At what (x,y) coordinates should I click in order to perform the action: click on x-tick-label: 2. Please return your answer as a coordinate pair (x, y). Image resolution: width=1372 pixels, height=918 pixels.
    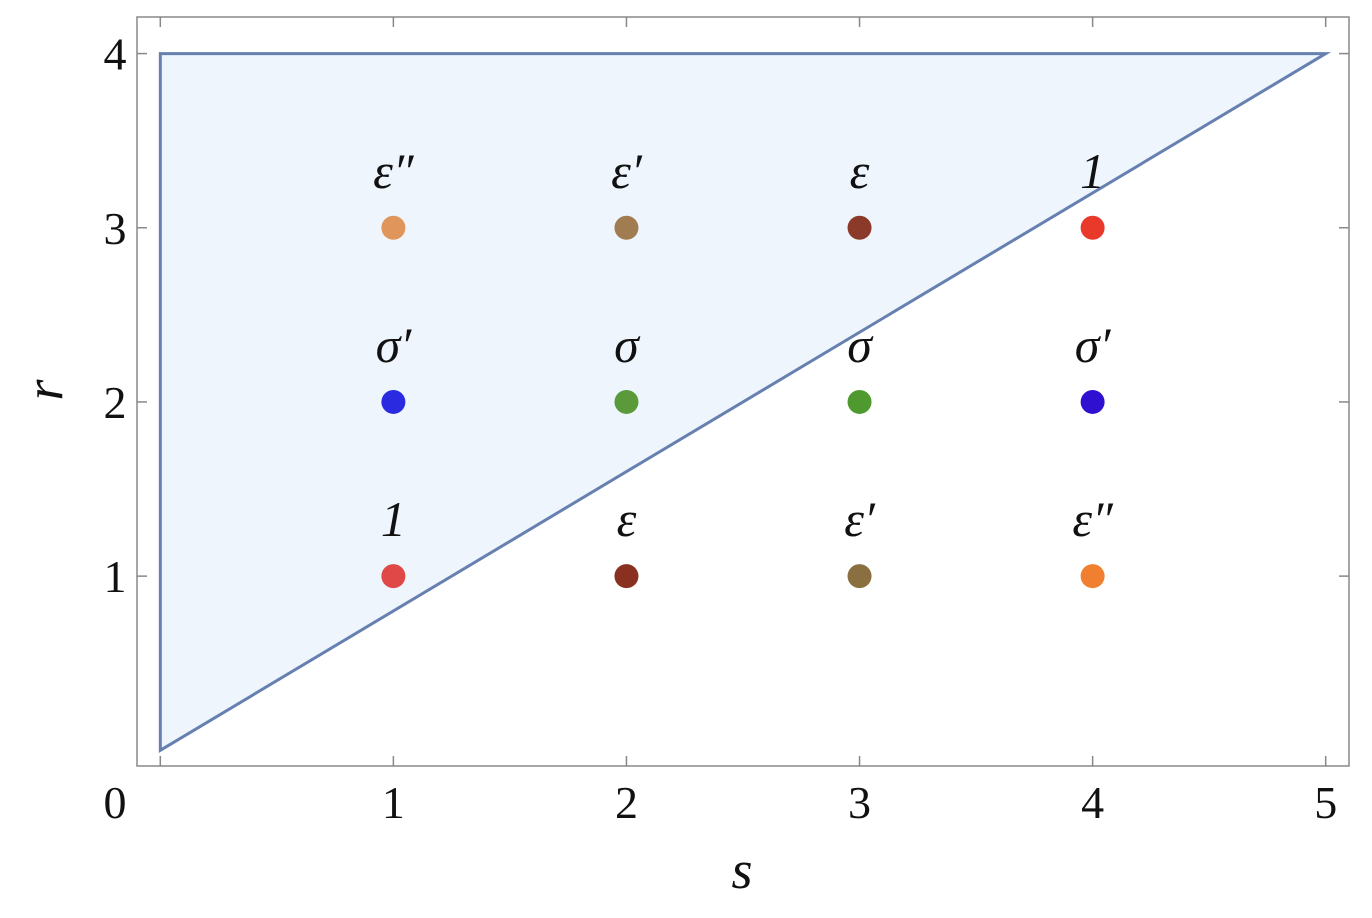
    Looking at the image, I should click on (626, 802).